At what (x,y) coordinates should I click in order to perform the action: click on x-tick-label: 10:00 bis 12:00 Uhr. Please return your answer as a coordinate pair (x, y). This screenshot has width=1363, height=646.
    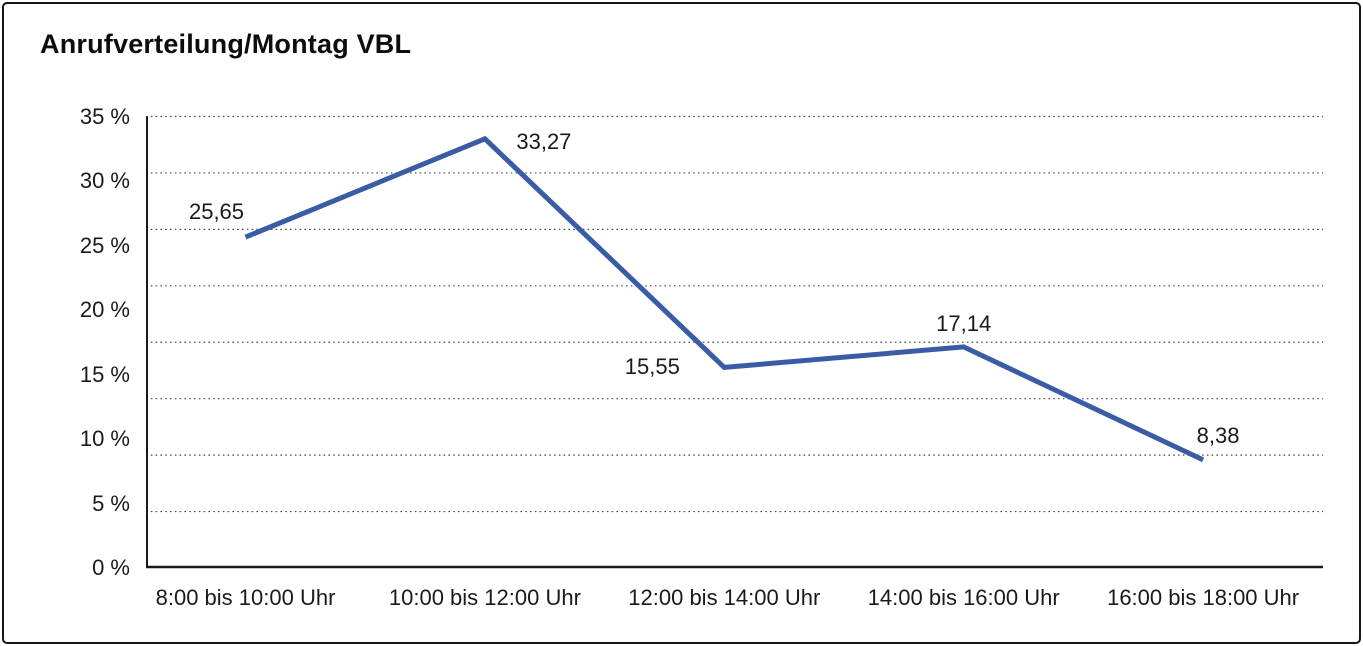
    Looking at the image, I should click on (484, 597).